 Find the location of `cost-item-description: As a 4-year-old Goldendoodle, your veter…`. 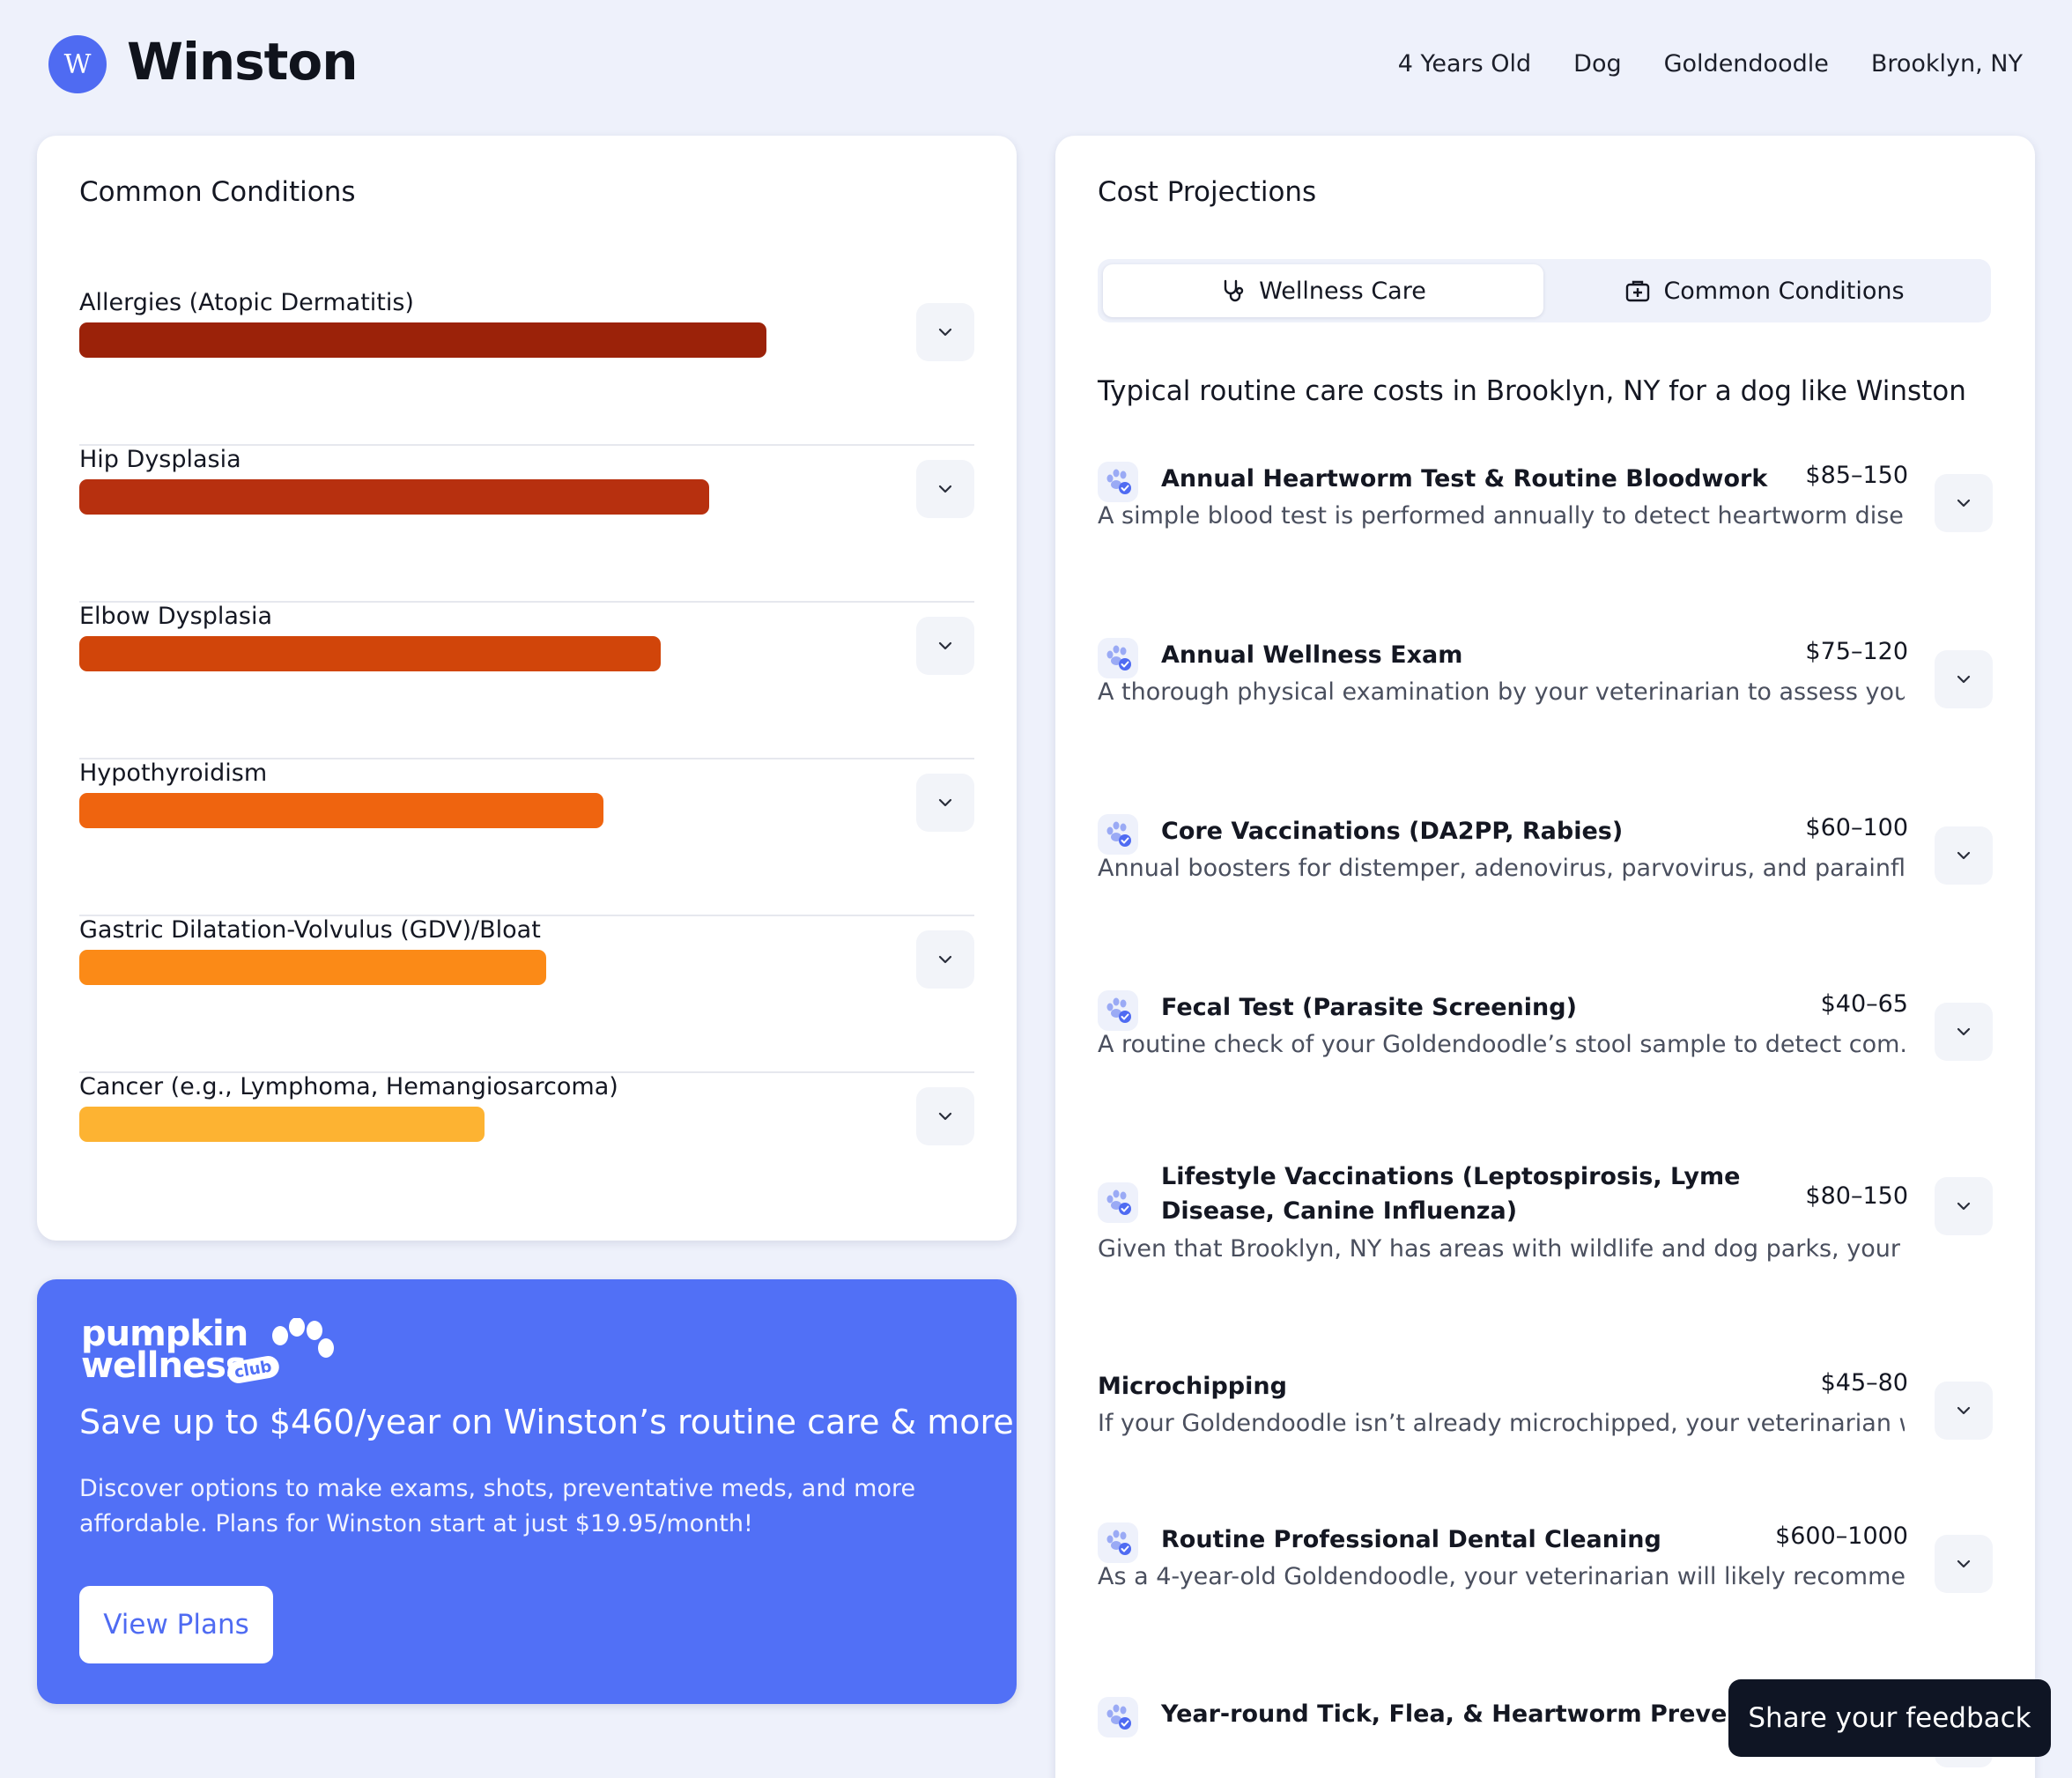

cost-item-description: As a 4-year-old Goldendoodle, your veter… is located at coordinates (1501, 1576).